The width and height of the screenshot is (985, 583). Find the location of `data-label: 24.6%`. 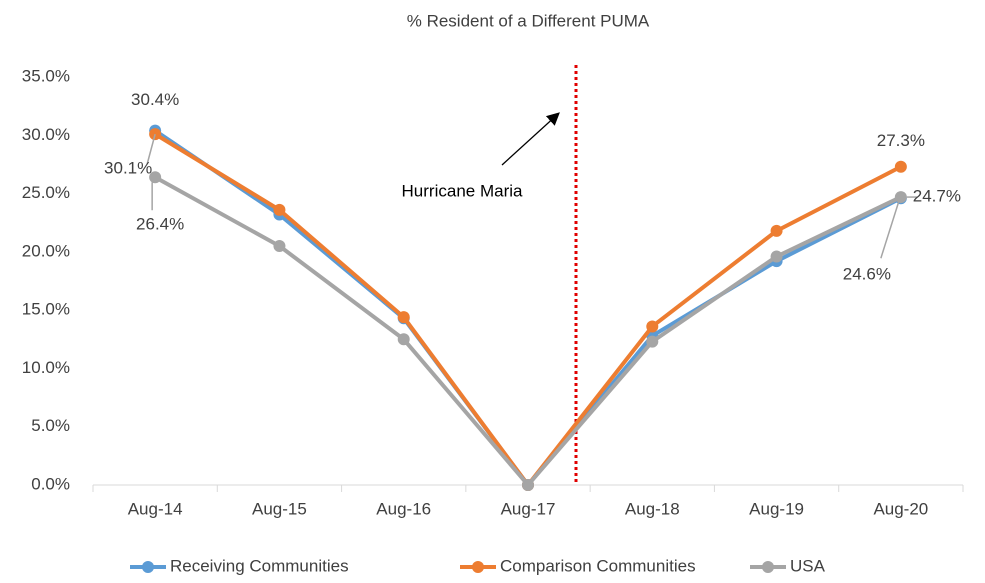

data-label: 24.6% is located at coordinates (867, 274).